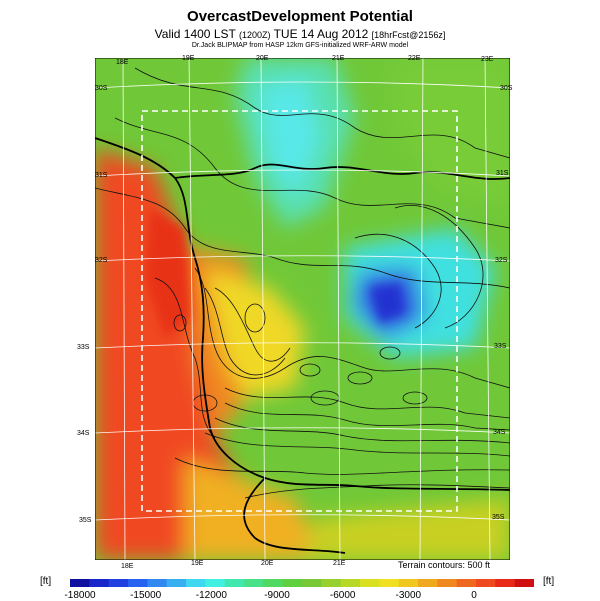 This screenshot has height=601, width=600. Describe the element at coordinates (83, 347) in the screenshot. I see `left-lat-label: 33S` at that location.